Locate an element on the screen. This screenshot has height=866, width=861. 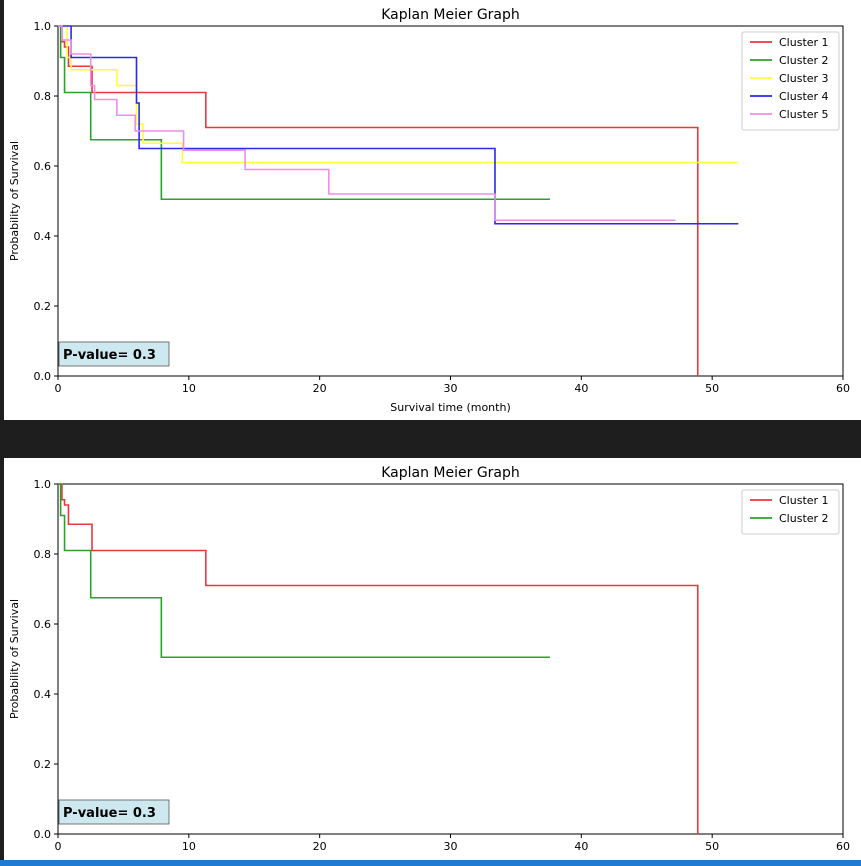
legend-label: Cluster 3 is located at coordinates (804, 78).